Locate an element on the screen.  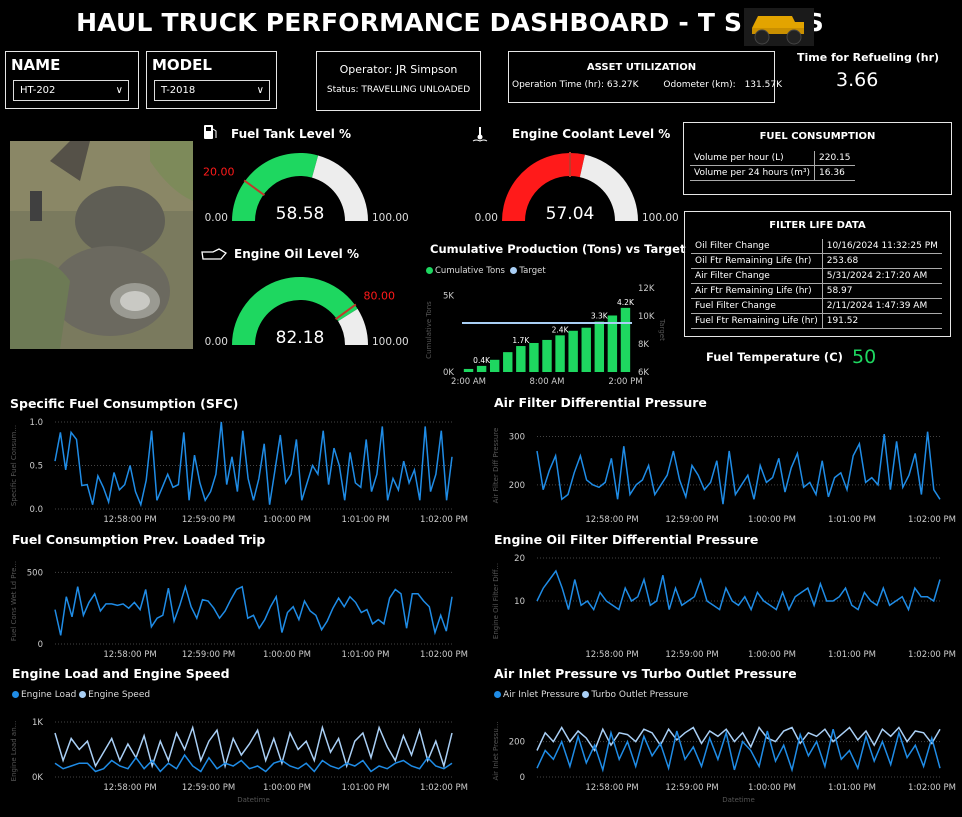
fuel-consumption-row: Volume per 24 hours (m³) 16.36 is located at coordinates (772, 173).